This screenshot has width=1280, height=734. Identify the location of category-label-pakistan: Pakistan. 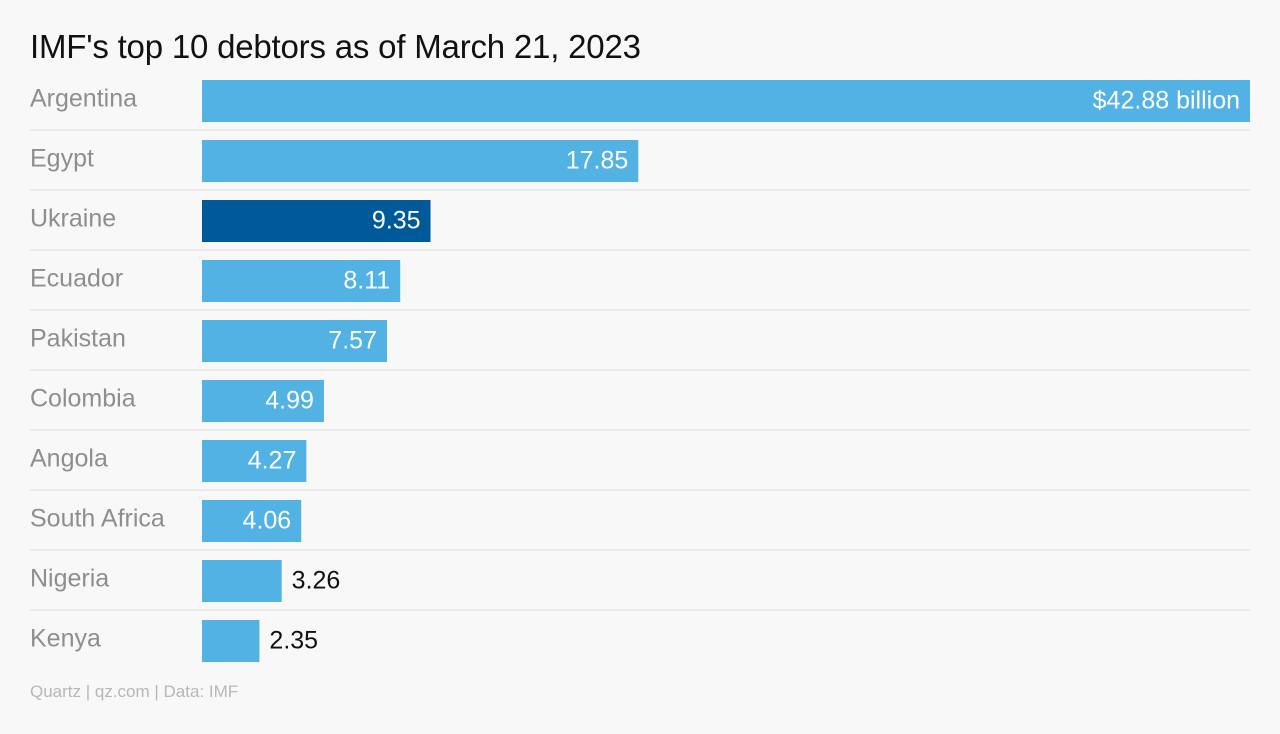
(78, 339).